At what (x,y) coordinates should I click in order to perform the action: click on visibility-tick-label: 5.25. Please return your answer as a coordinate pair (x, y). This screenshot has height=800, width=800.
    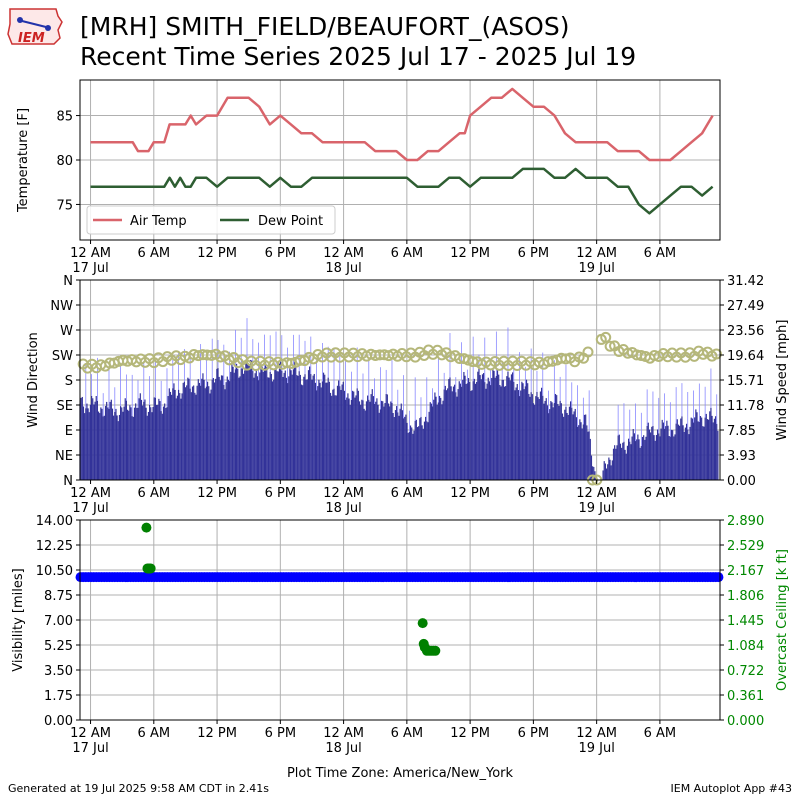
    Looking at the image, I should click on (58, 646).